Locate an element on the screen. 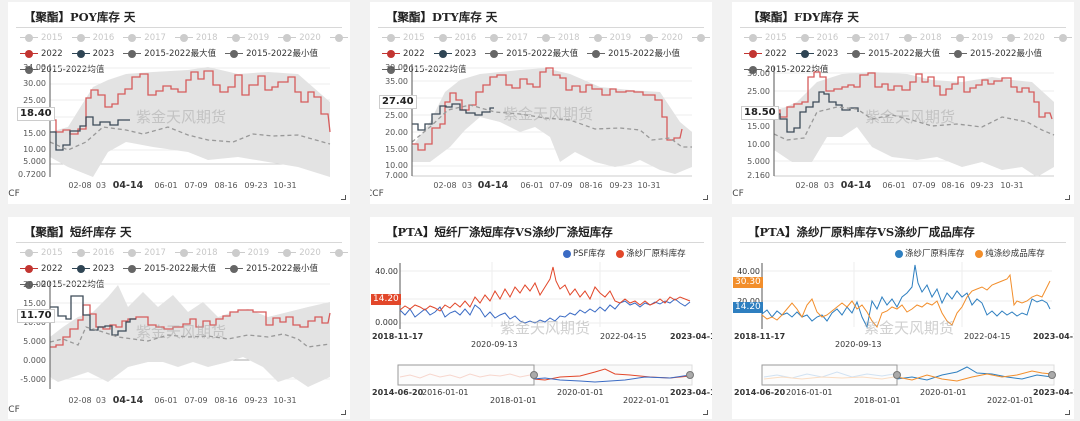 Image resolution: width=1080 pixels, height=421 pixels. current-value-badge: 27.40 is located at coordinates (398, 102).